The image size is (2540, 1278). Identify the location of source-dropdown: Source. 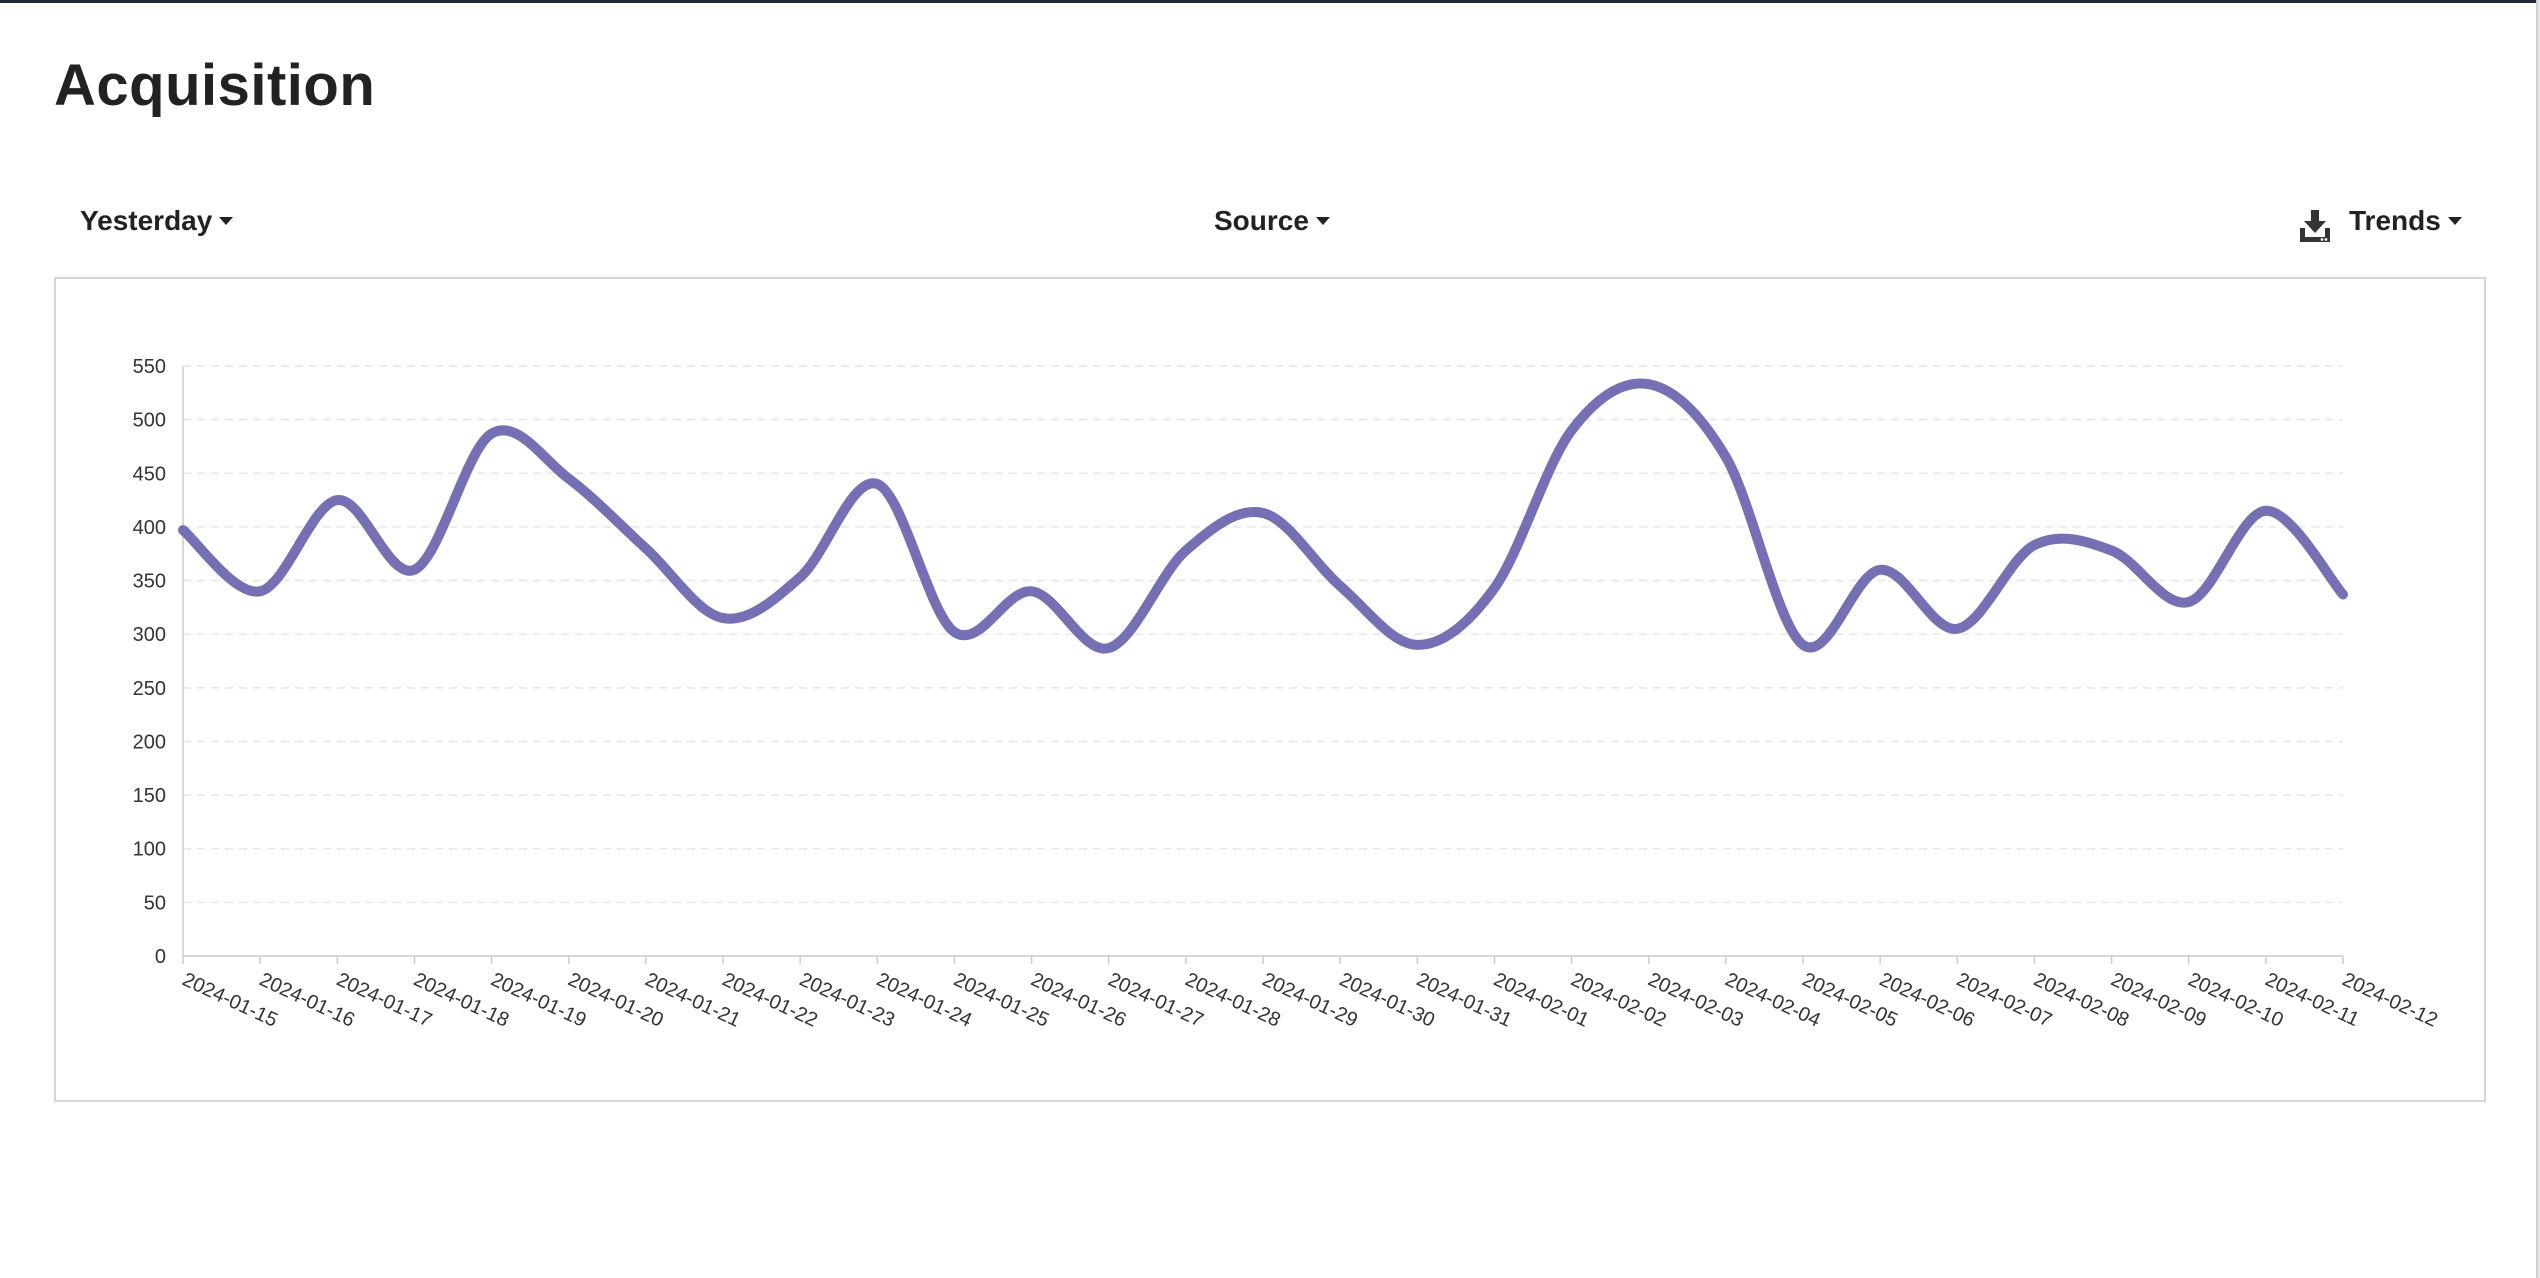
(1272, 221).